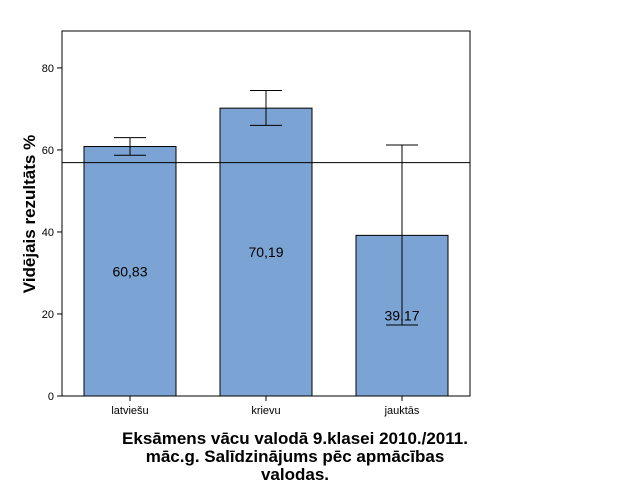 This screenshot has width=625, height=500. I want to click on bar, so click(266, 252).